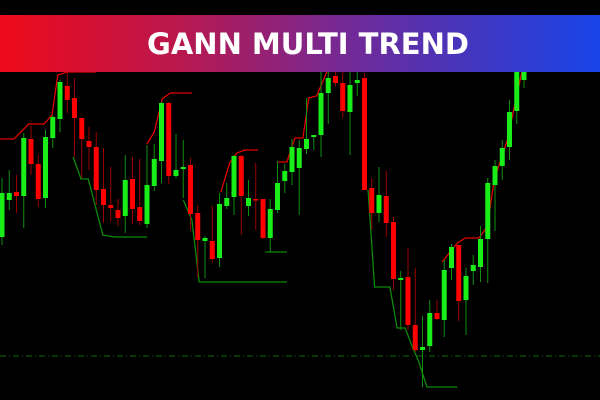 This screenshot has height=400, width=600. I want to click on title-banner: GANN MULTI TREND, so click(300, 43).